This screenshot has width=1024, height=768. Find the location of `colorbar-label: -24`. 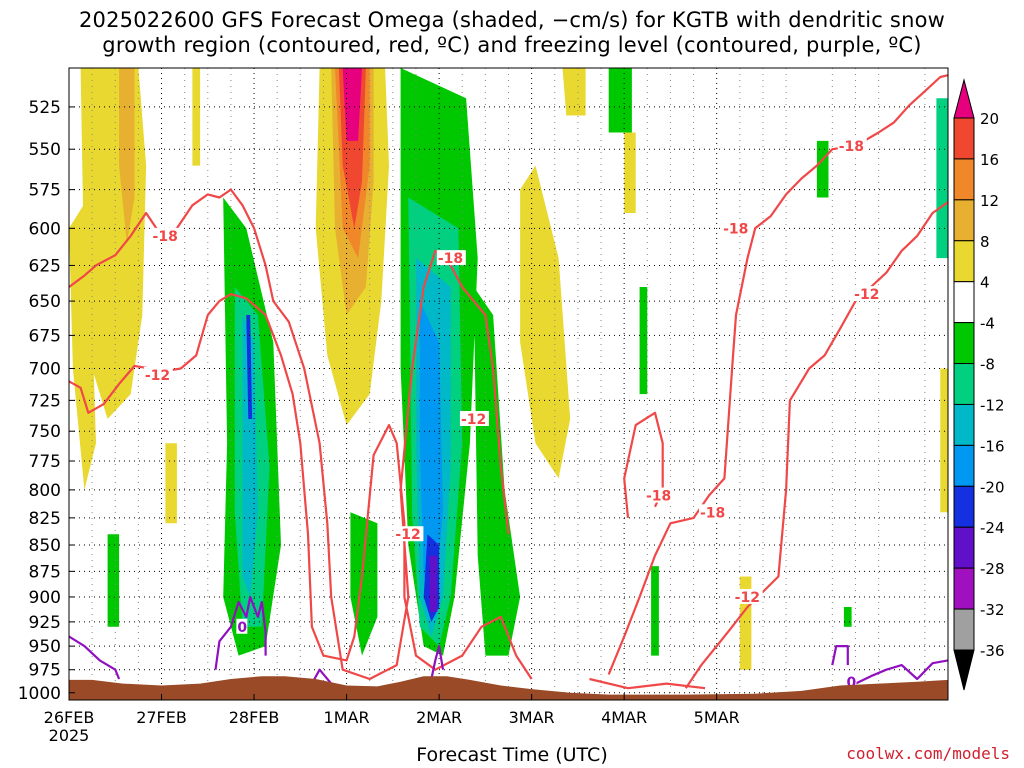

colorbar-label: -24 is located at coordinates (992, 528).